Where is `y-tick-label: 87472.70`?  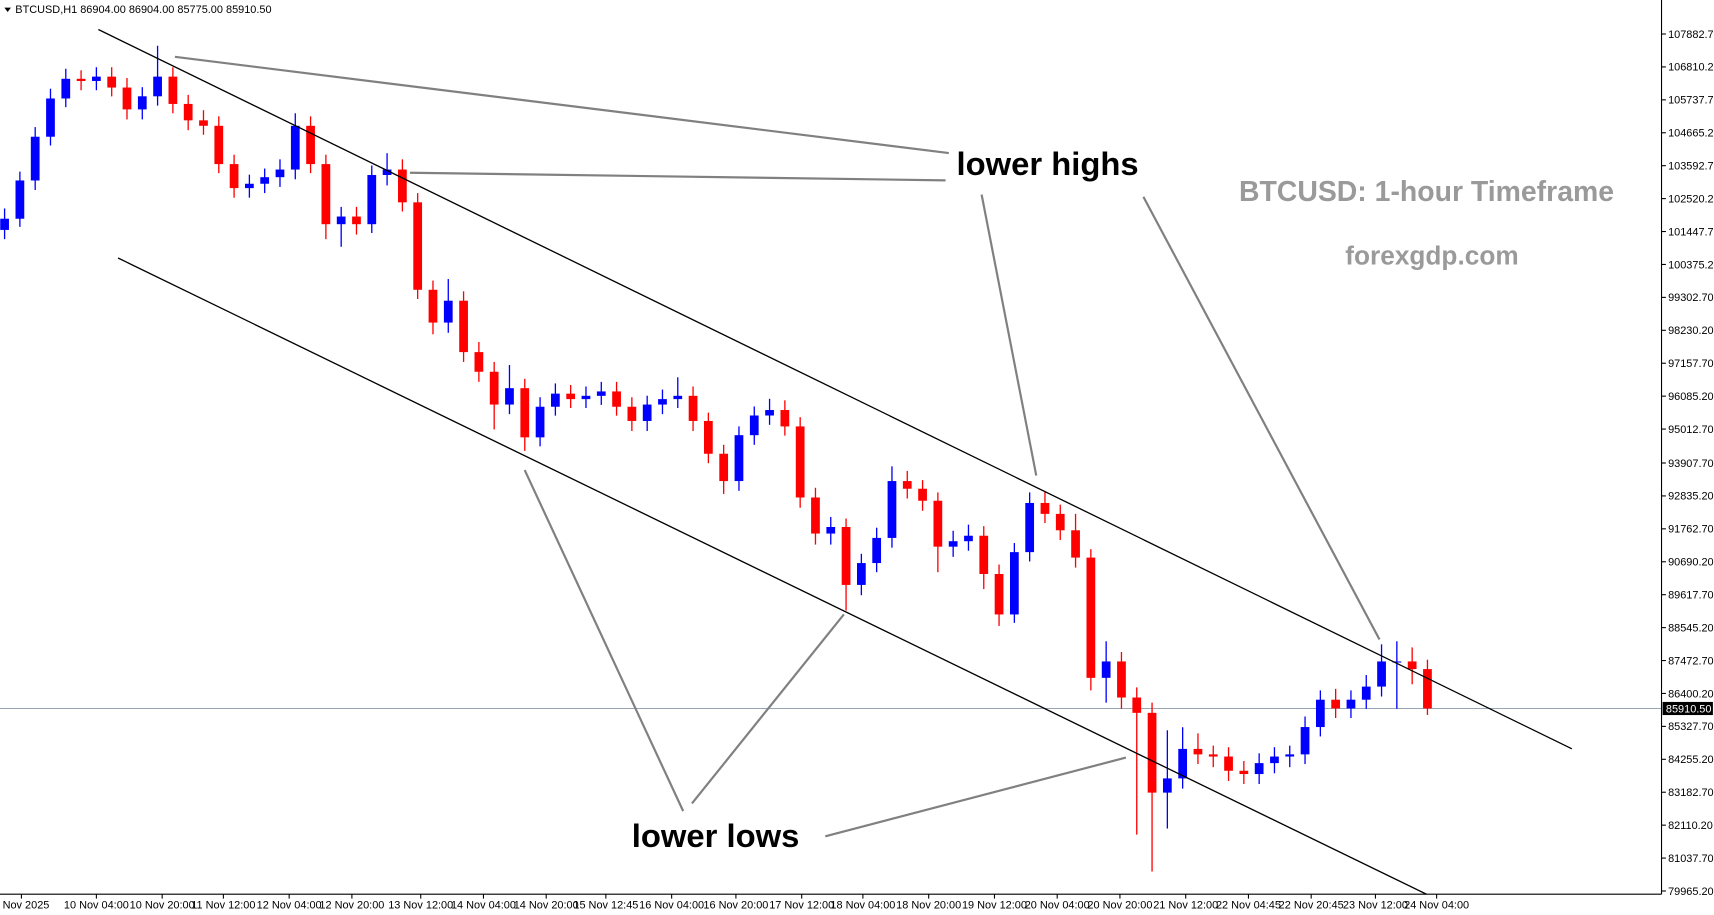 y-tick-label: 87472.70 is located at coordinates (1691, 661).